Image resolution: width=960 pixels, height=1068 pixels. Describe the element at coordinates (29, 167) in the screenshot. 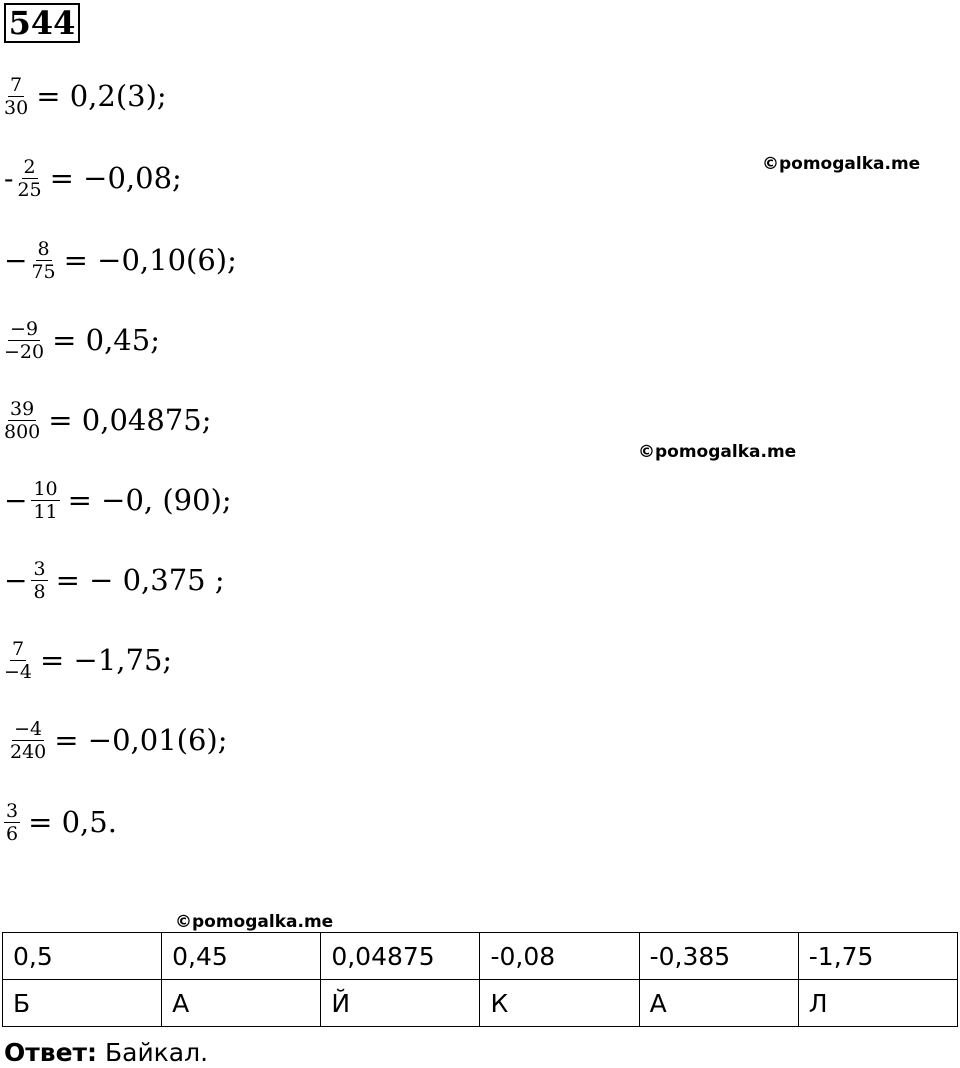

I see `numerator: 2` at that location.